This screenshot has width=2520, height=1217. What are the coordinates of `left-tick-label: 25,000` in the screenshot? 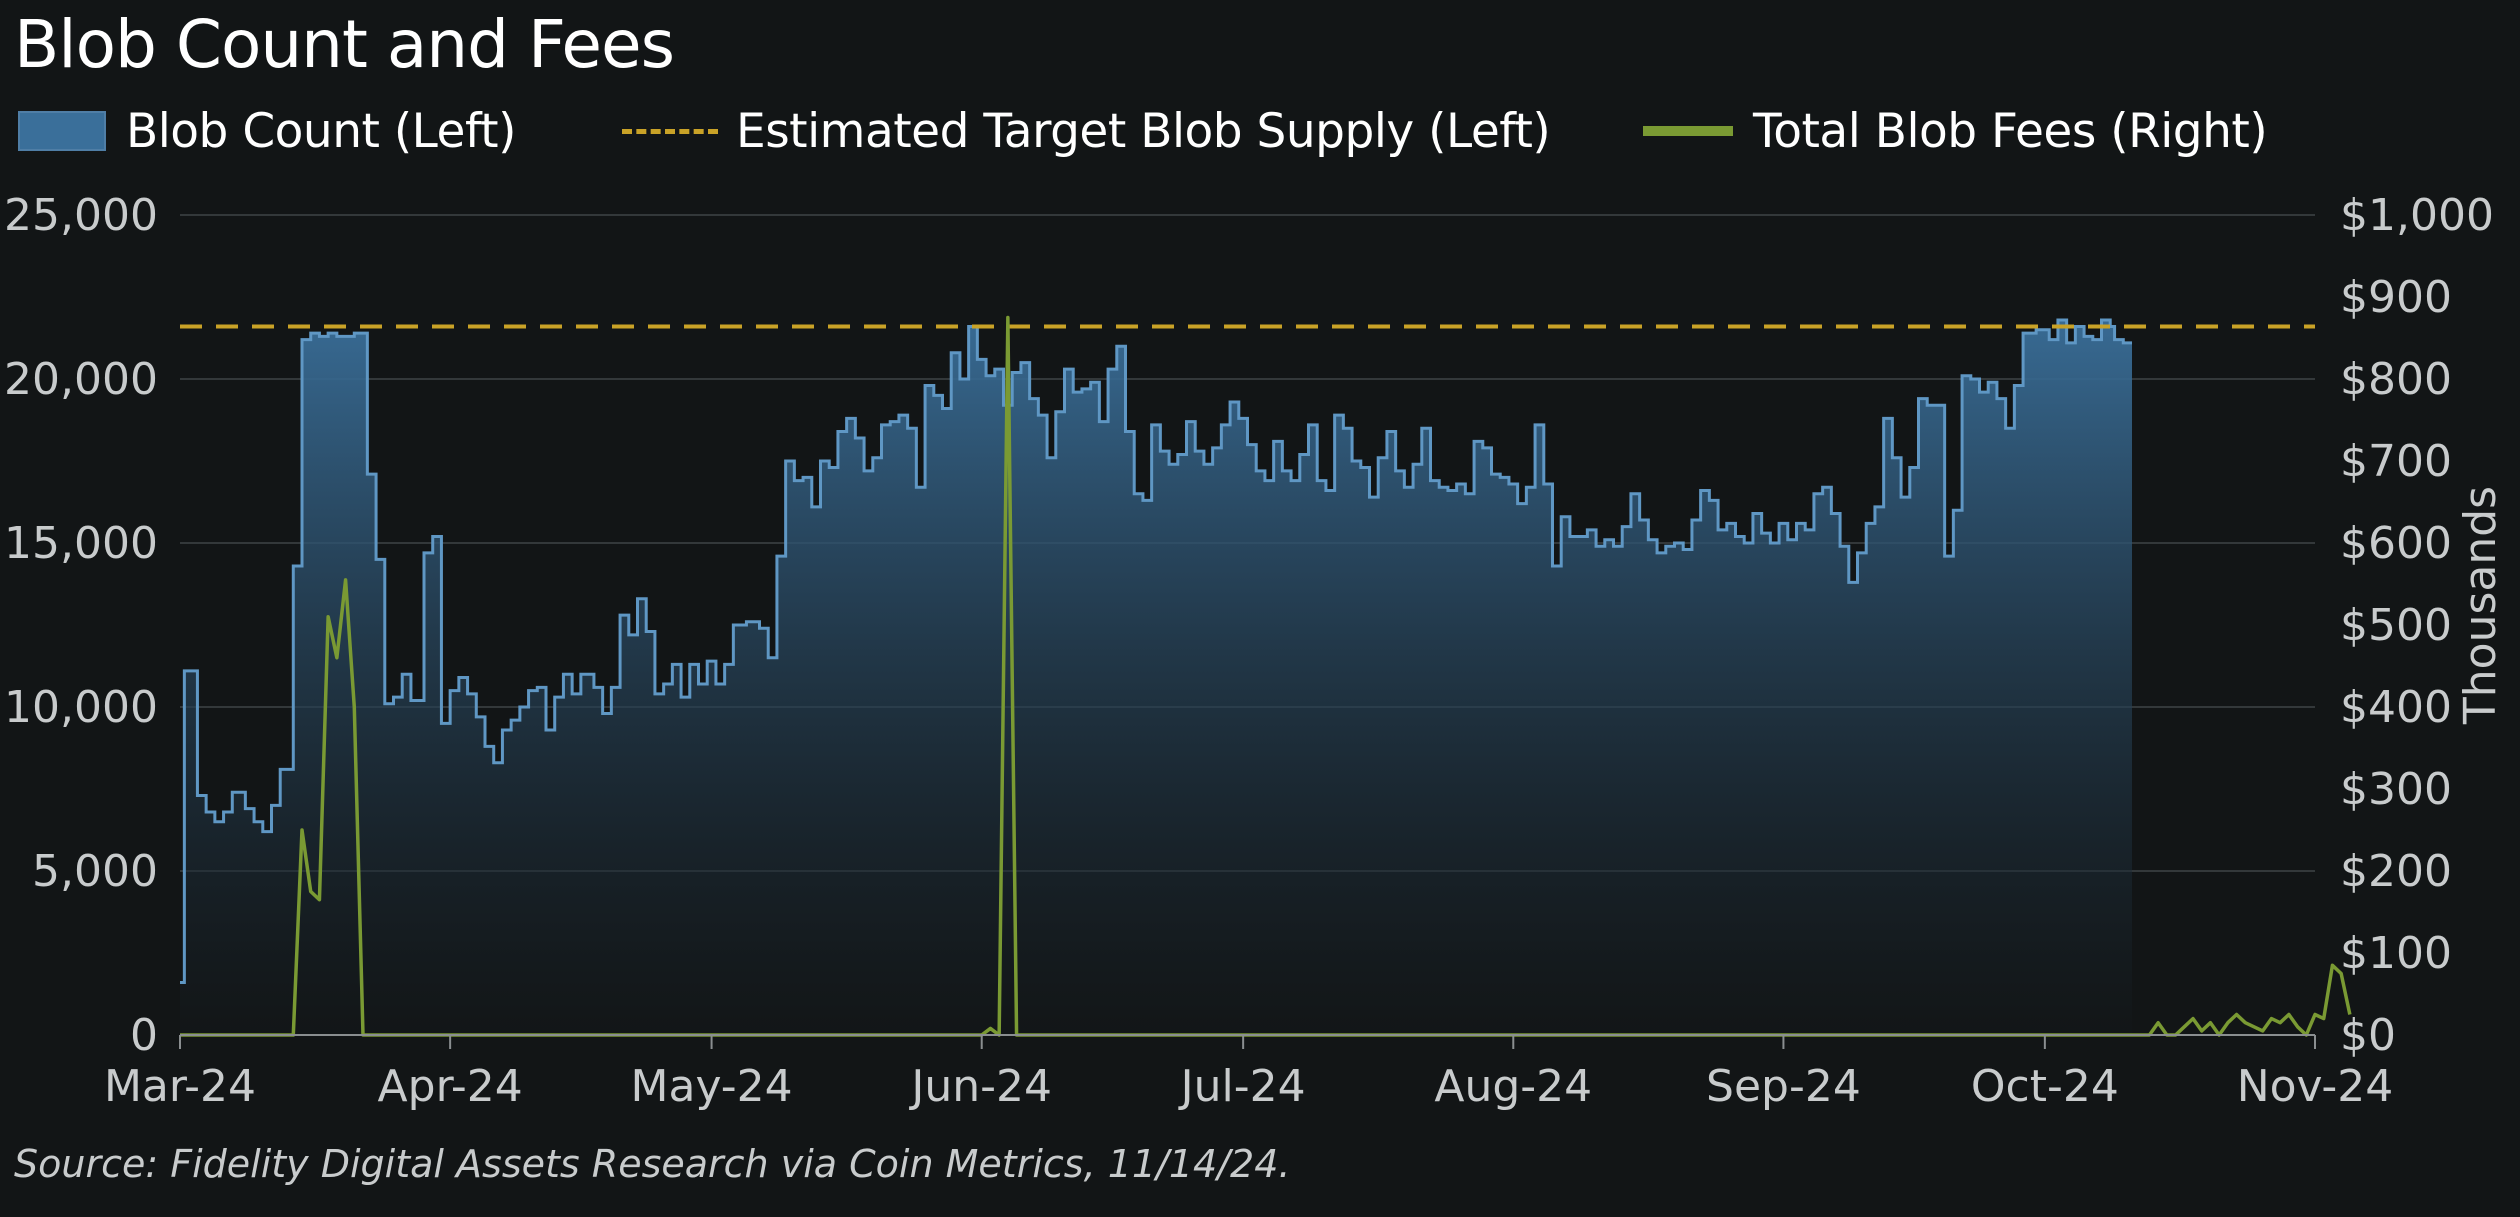 It's located at (81, 215).